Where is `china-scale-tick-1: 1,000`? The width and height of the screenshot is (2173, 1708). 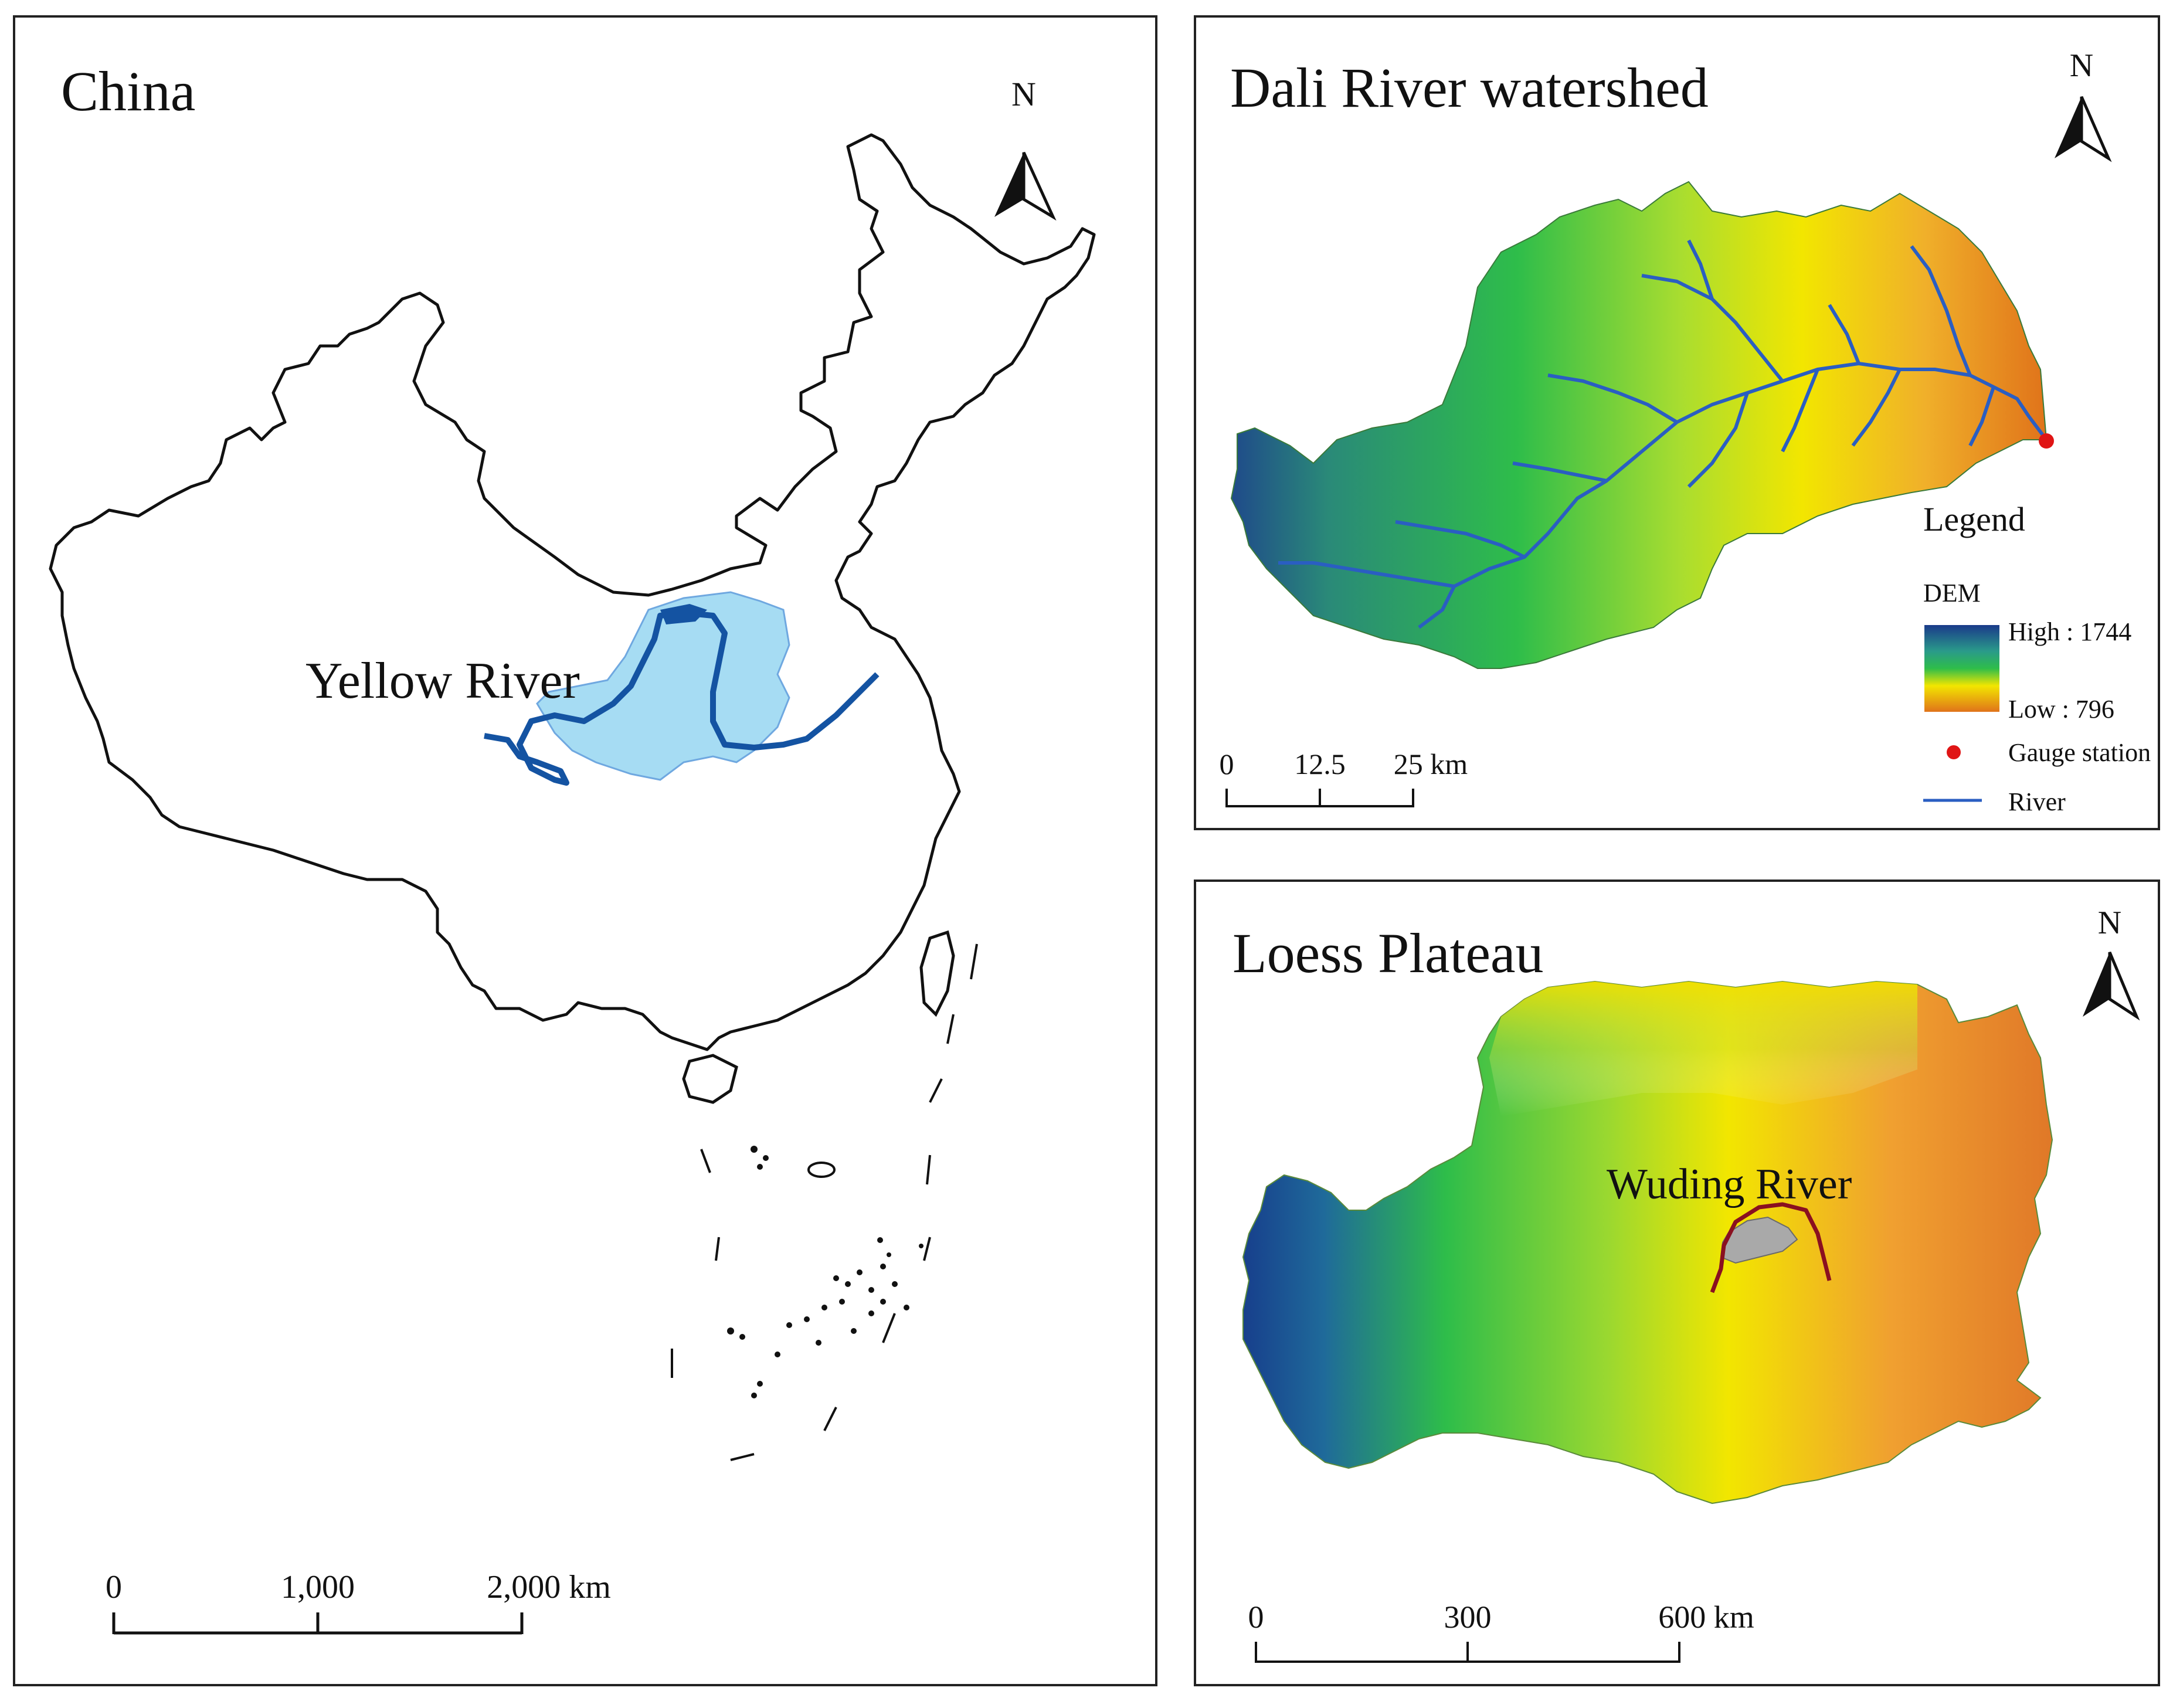
china-scale-tick-1: 1,000 is located at coordinates (318, 1587).